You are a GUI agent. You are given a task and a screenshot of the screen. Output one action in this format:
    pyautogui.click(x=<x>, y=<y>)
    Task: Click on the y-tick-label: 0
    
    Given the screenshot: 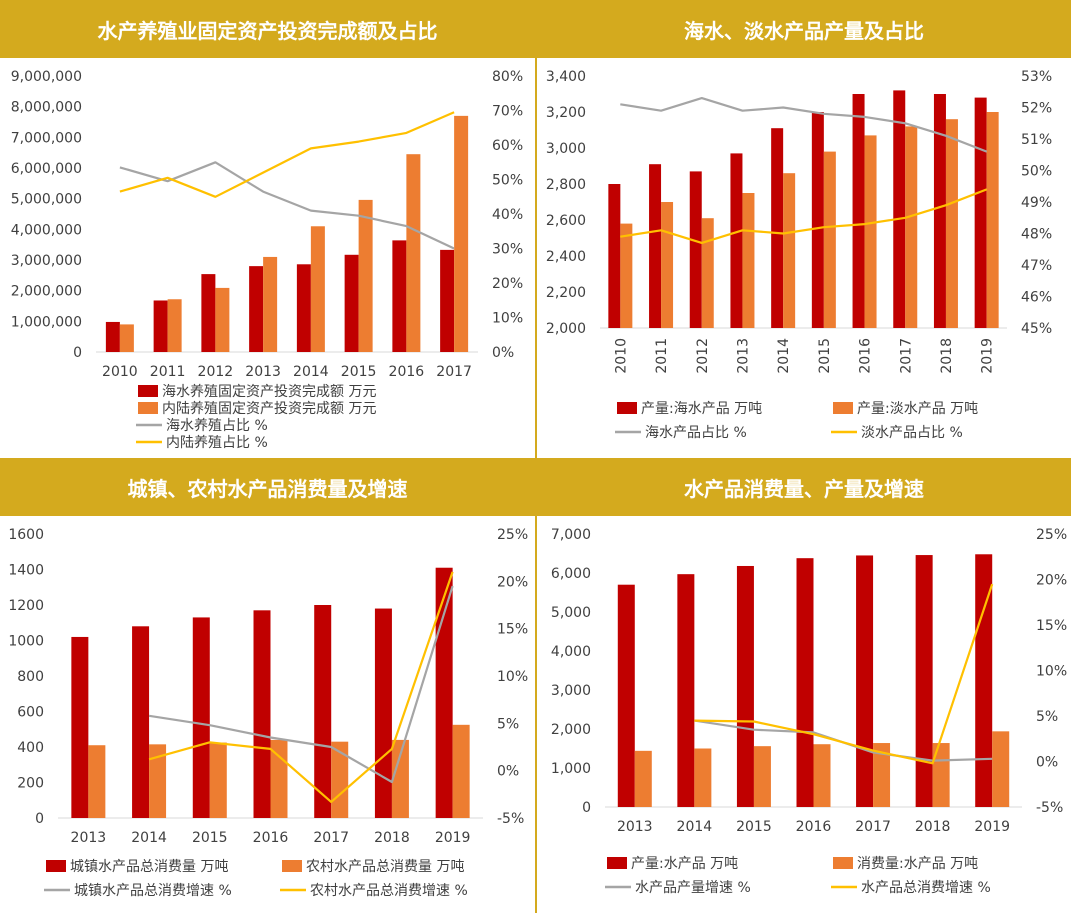 What is the action you would take?
    pyautogui.click(x=39, y=819)
    